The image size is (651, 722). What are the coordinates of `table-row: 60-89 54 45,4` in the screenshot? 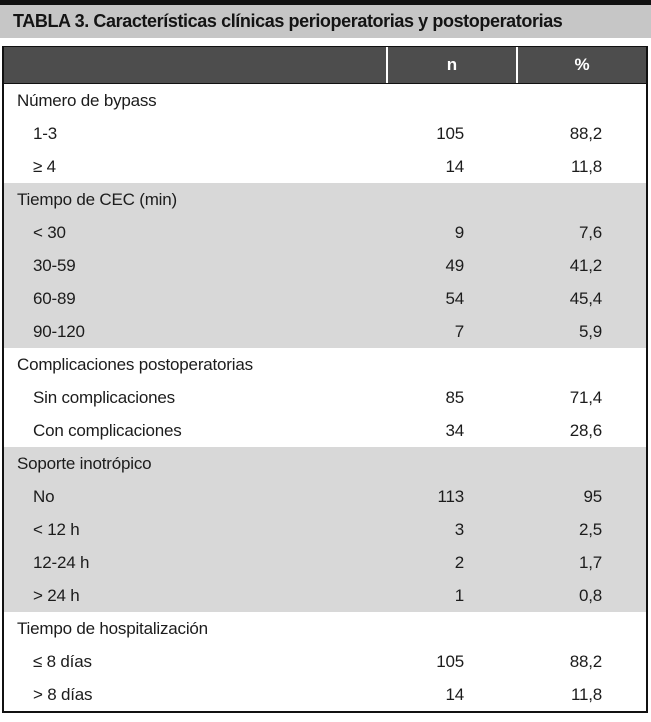 It's located at (325, 298).